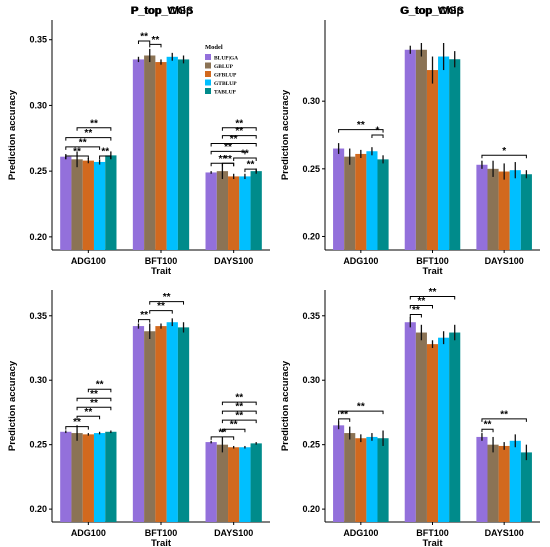  Describe the element at coordinates (225, 76) in the screenshot. I see `legend-label: GFBLUP` at that location.